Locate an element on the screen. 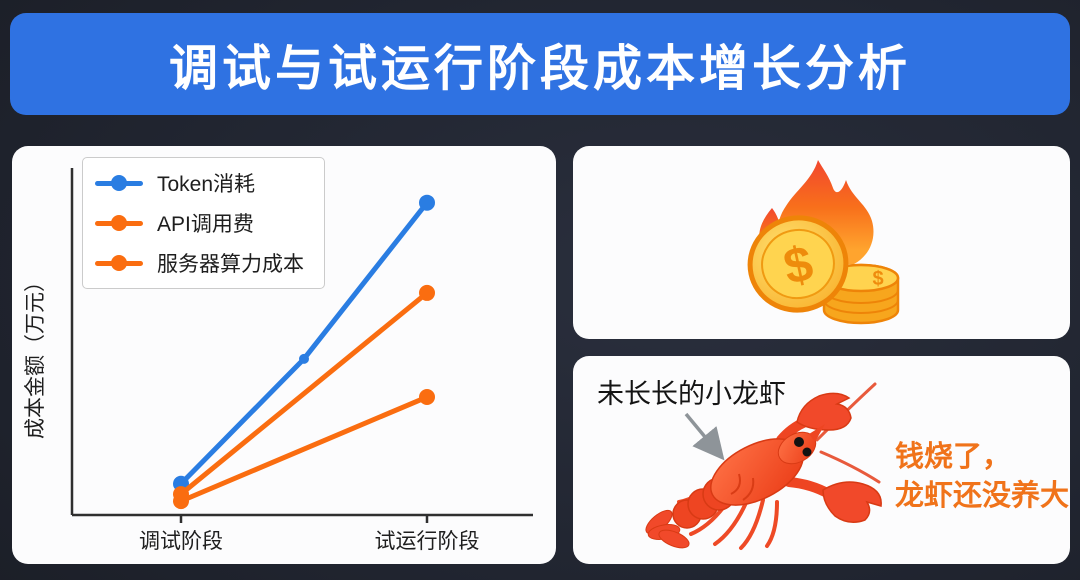 This screenshot has width=1080, height=580. y-axis-label: 成本金额（万元） is located at coordinates (35, 355).